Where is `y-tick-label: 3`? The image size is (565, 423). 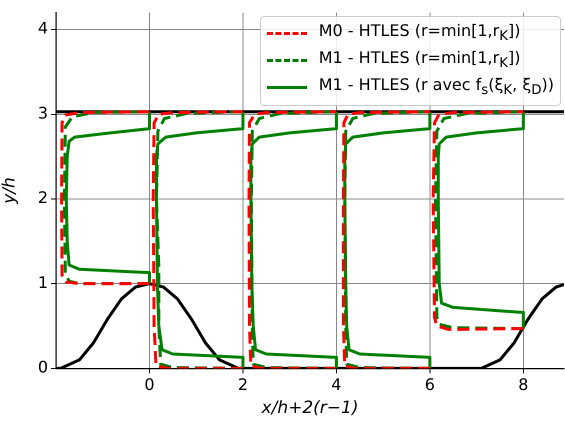
y-tick-label: 3 is located at coordinates (43, 112).